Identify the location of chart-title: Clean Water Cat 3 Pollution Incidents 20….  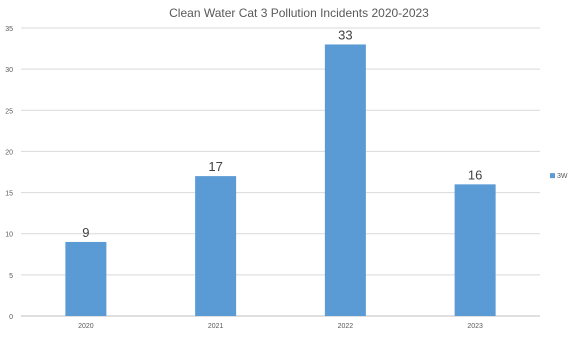
(299, 13).